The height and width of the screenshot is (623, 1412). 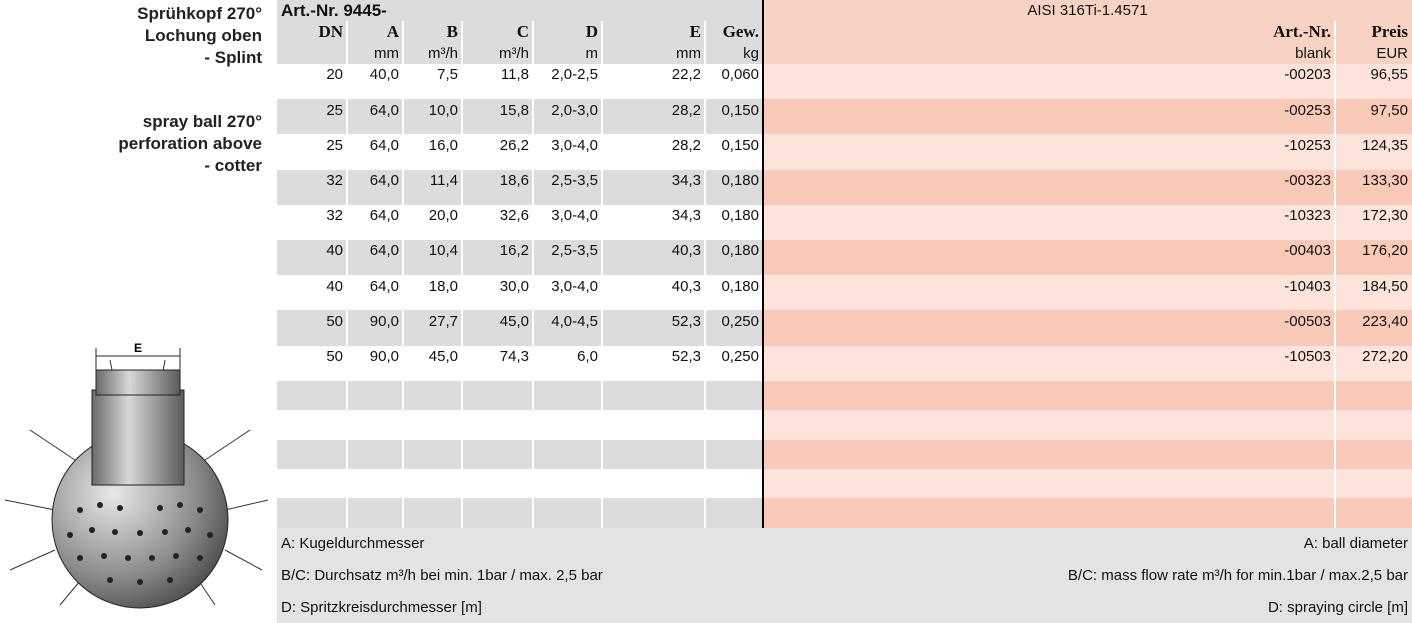 I want to click on table-cell: 25, so click(x=334, y=110).